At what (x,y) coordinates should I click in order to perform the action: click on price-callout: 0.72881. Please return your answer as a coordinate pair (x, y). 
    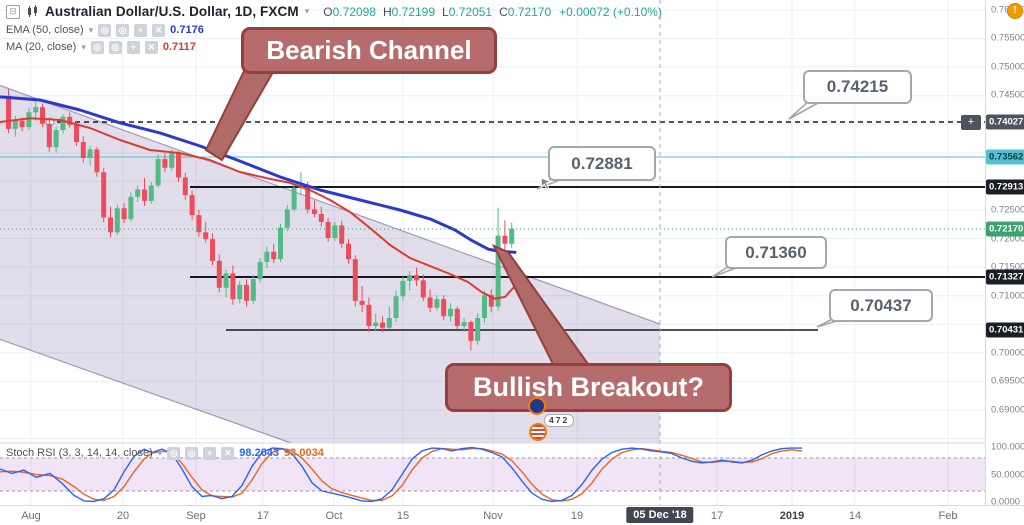
    Looking at the image, I should click on (602, 163).